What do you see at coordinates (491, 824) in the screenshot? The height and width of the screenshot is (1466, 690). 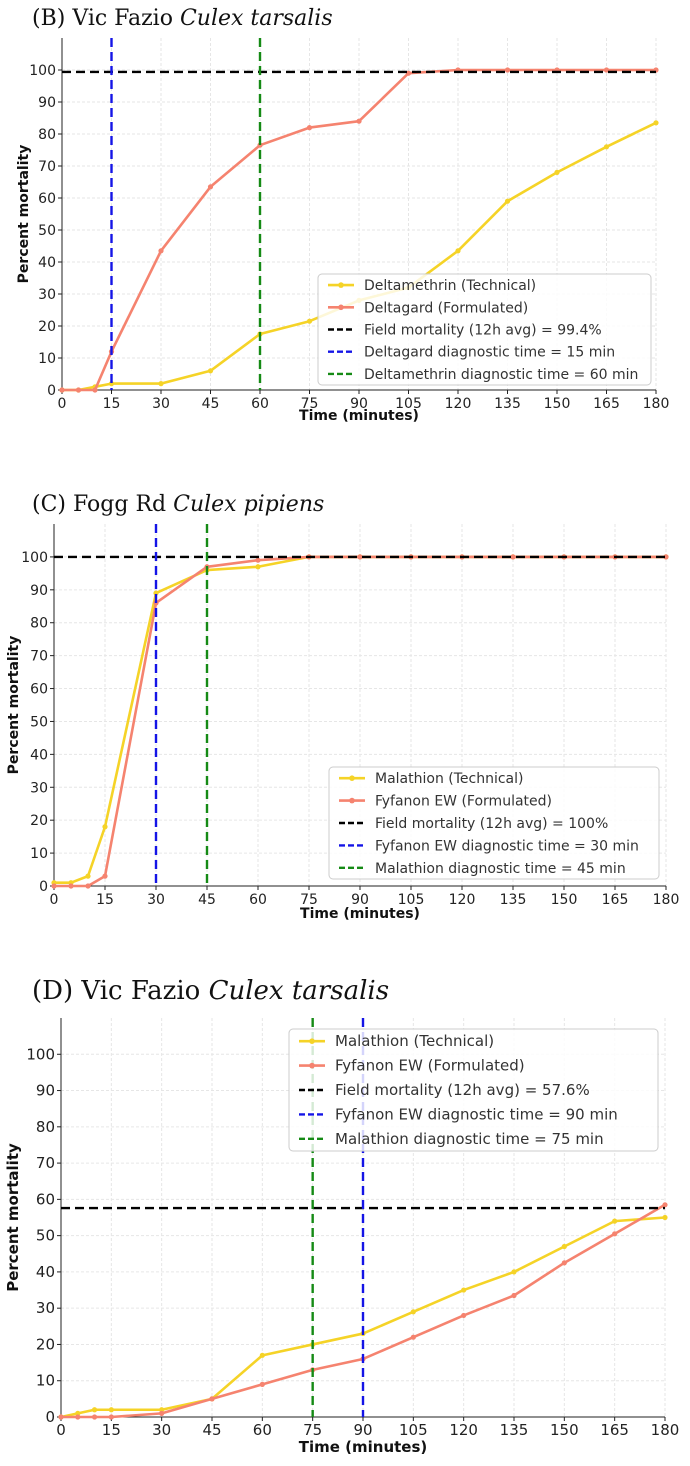 I see `legend-label: Field mortality (12h avg) = 100%` at bounding box center [491, 824].